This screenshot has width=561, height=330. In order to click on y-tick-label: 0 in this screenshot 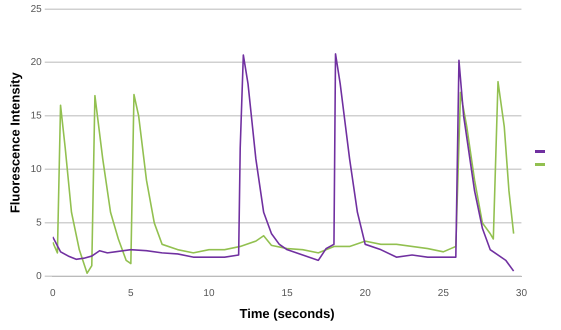, I will do `click(39, 276)`.